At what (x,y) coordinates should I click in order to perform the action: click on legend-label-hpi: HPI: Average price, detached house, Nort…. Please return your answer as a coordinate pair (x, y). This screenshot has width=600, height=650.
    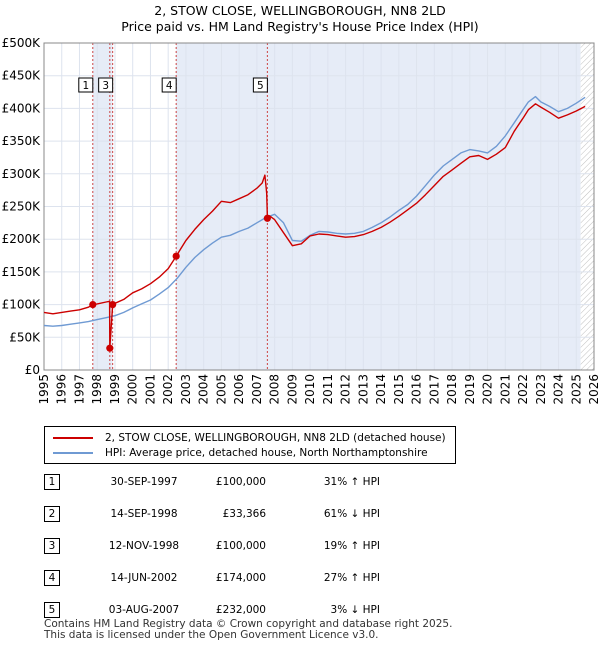
    Looking at the image, I should click on (266, 453).